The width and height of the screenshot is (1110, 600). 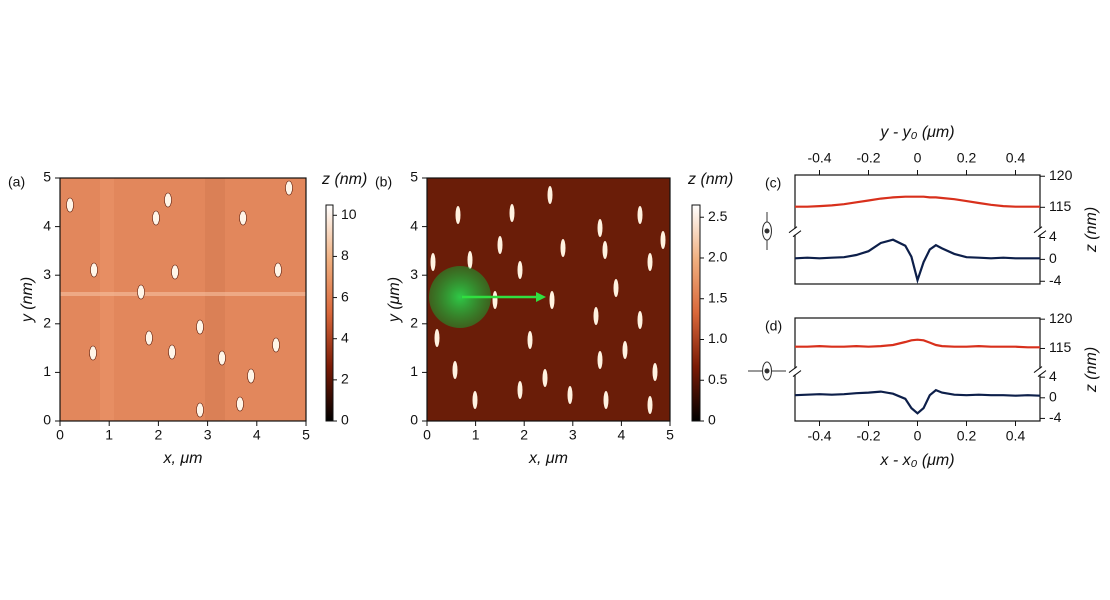 I want to click on panel-label: (c), so click(x=773, y=183).